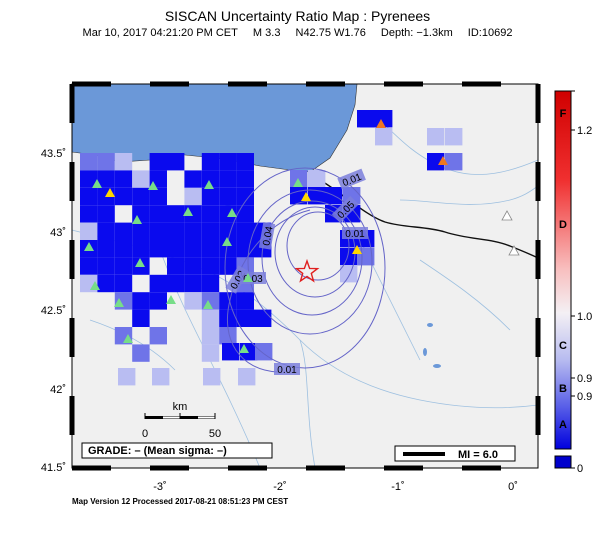 This screenshot has height=541, width=595. I want to click on colorbar-value: 1.0, so click(584, 317).